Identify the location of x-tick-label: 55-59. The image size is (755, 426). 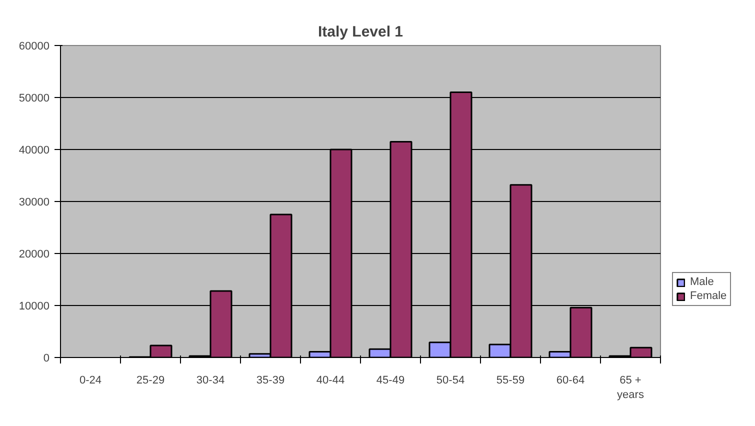
(510, 380).